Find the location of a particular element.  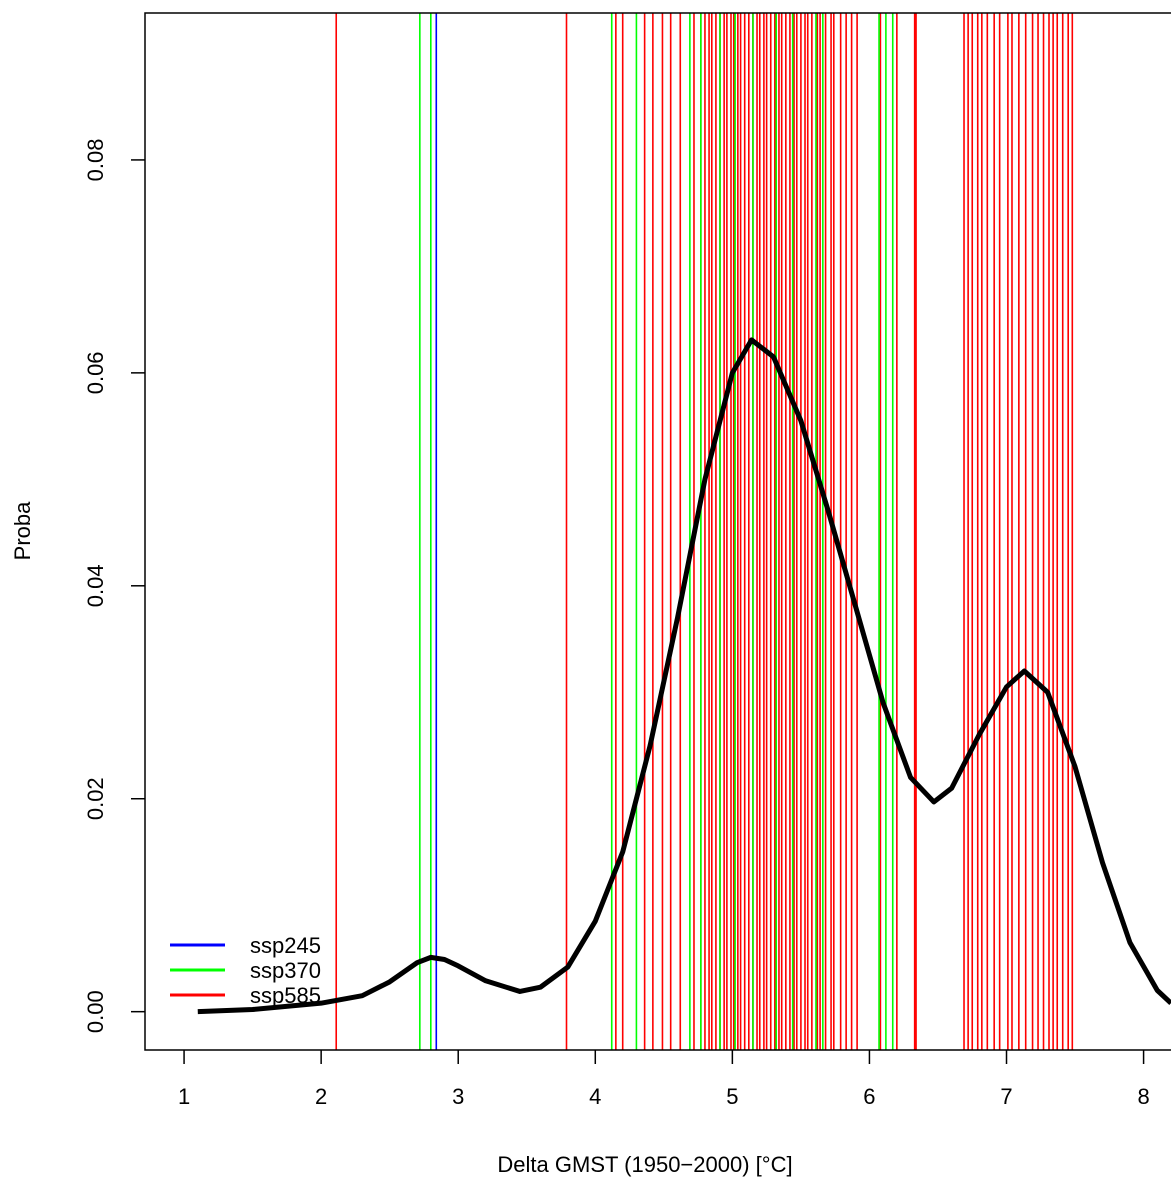

x-tick-label: 2 is located at coordinates (321, 1096).